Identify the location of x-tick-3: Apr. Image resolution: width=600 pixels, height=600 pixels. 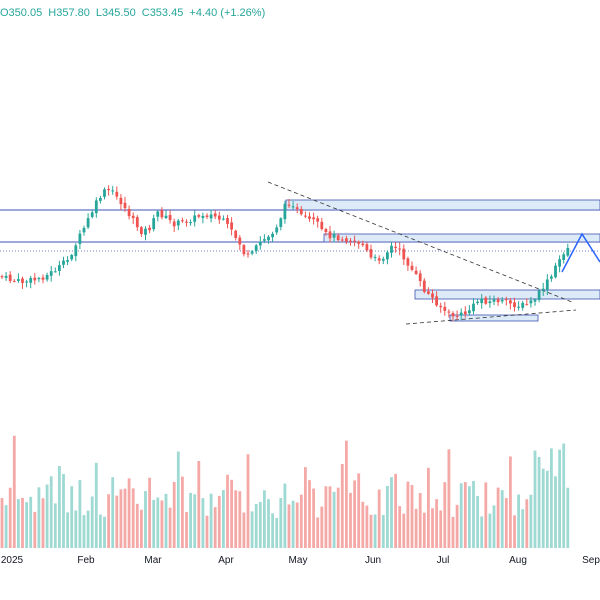
(226, 560).